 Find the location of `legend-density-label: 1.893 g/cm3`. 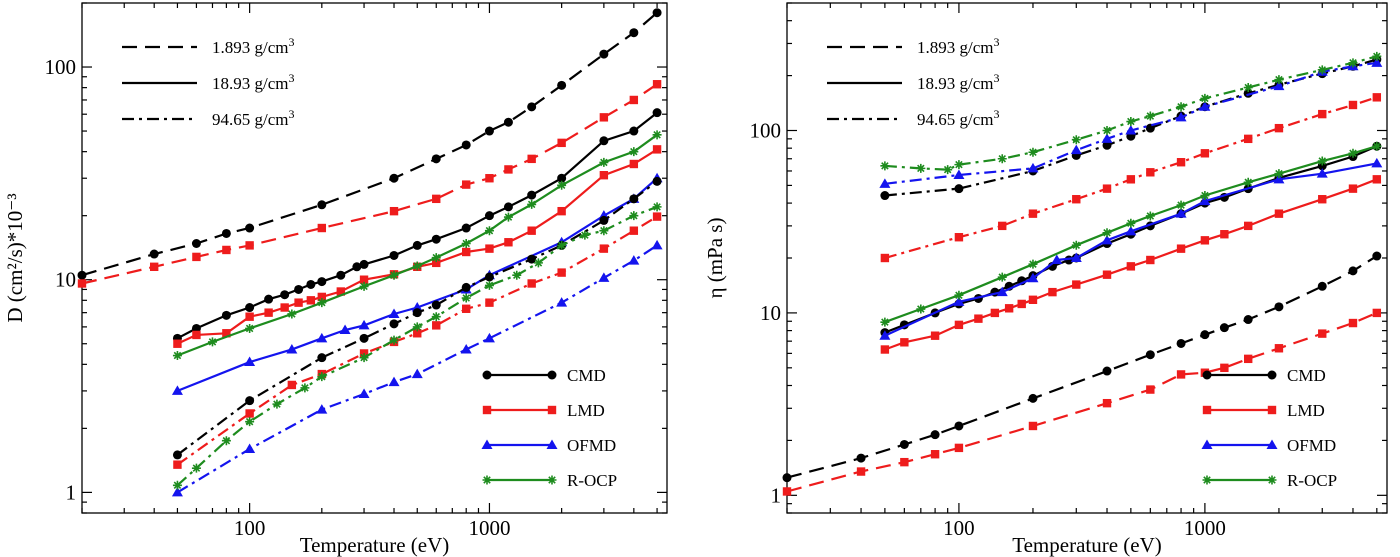

legend-density-label: 1.893 g/cm3 is located at coordinates (958, 46).